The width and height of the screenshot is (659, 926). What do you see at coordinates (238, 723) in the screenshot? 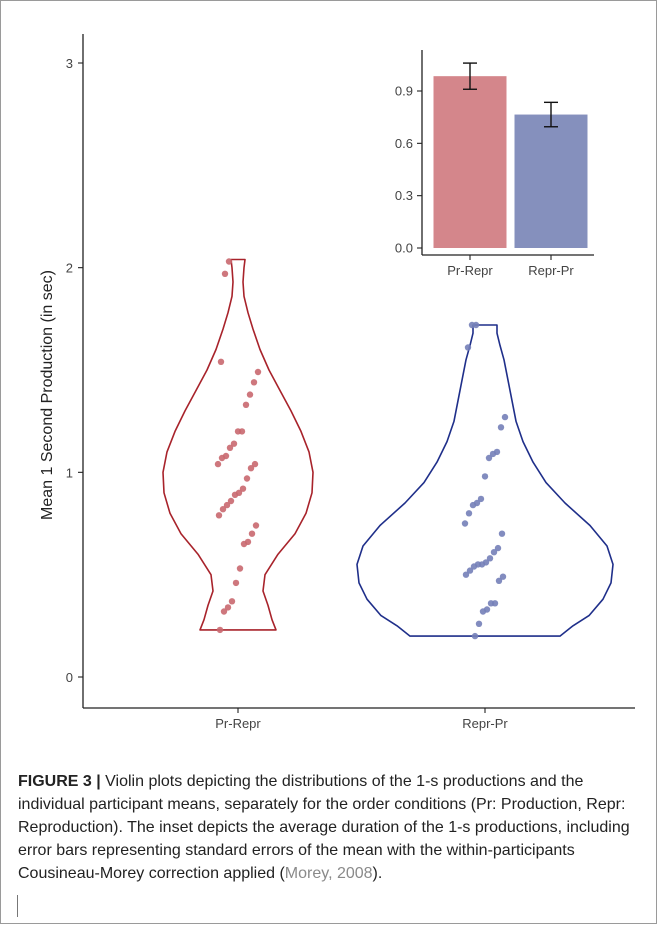
I see `x-tick-label: Pr-Repr` at bounding box center [238, 723].